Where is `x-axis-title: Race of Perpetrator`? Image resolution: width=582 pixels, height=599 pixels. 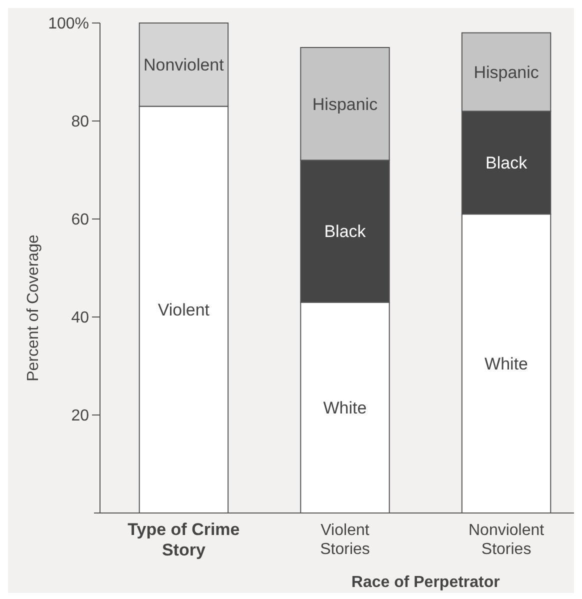
x-axis-title: Race of Perpetrator is located at coordinates (425, 582).